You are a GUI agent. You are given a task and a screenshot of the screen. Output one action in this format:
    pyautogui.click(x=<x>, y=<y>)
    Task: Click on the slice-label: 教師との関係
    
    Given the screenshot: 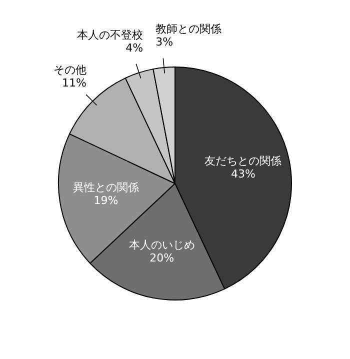 What is the action you would take?
    pyautogui.click(x=189, y=29)
    